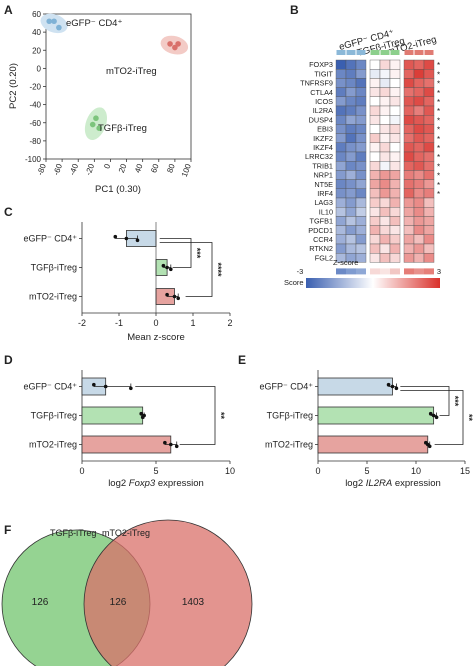  What do you see at coordinates (294, 282) in the screenshot?
I see `heatmap-score-label: Score` at bounding box center [294, 282].